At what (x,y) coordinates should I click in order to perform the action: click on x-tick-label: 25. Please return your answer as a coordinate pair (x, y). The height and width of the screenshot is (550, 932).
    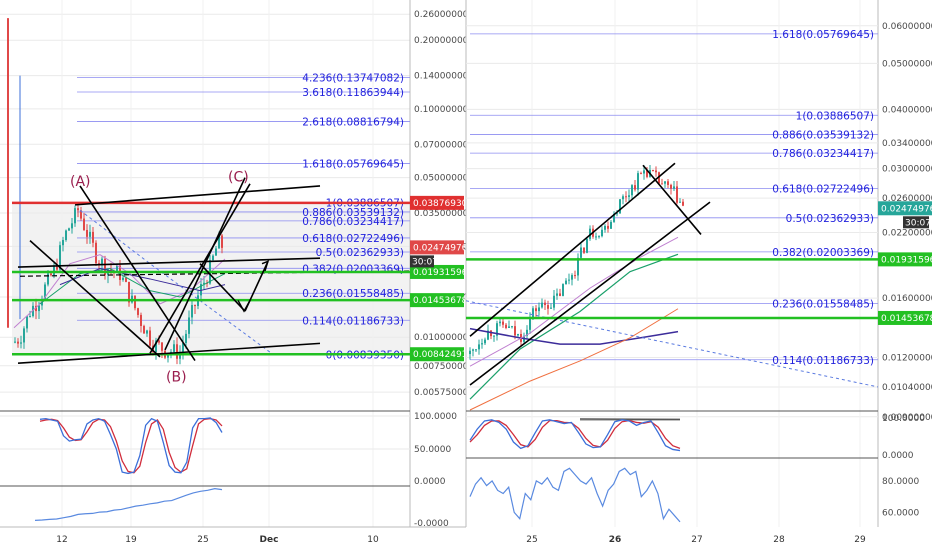
    Looking at the image, I should click on (531, 540).